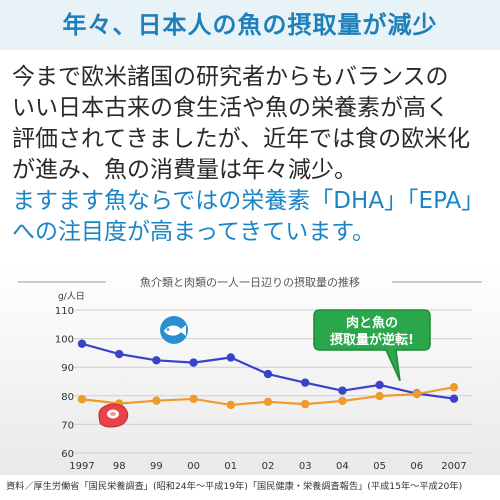 The image size is (500, 500). What do you see at coordinates (67, 425) in the screenshot?
I see `y-tick-label: 70` at bounding box center [67, 425].